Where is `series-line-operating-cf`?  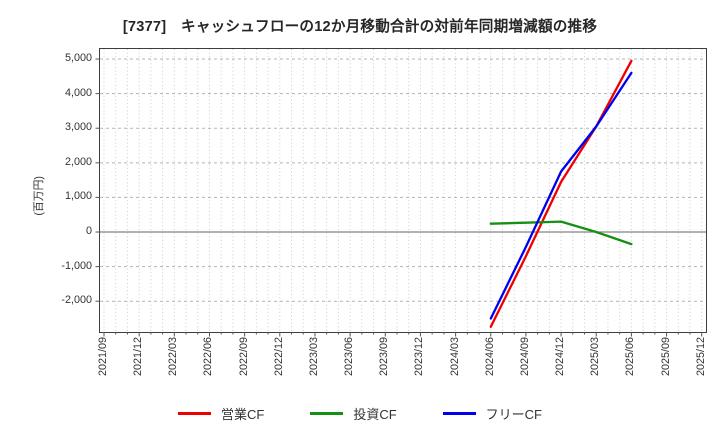 series-line-operating-cf is located at coordinates (561, 193).